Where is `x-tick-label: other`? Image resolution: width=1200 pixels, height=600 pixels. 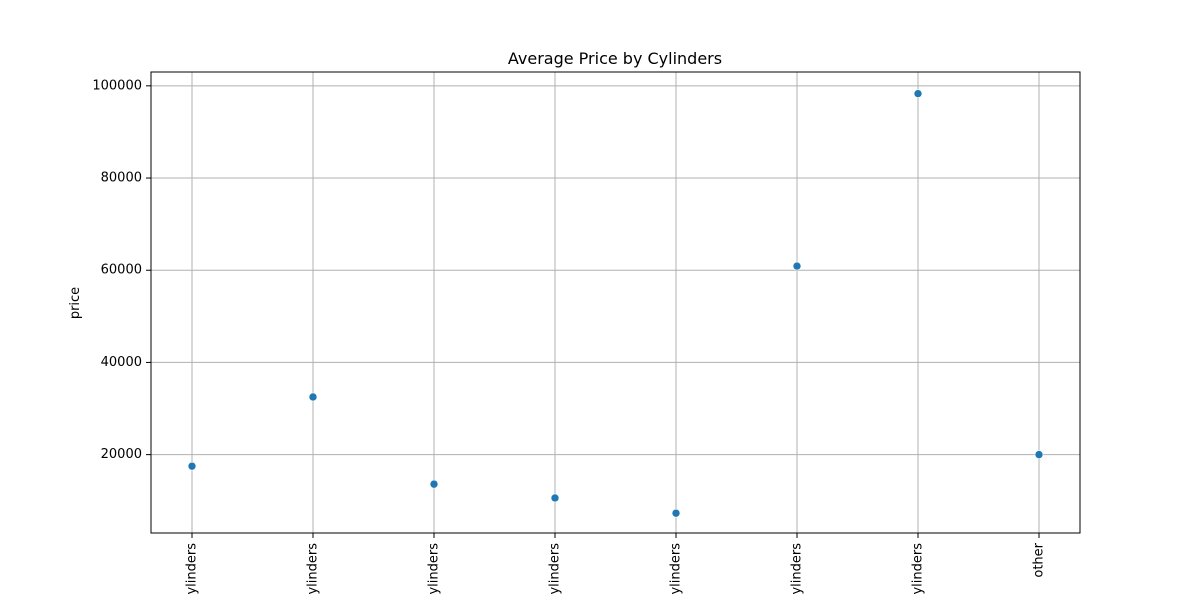
x-tick-label: other is located at coordinates (1039, 559).